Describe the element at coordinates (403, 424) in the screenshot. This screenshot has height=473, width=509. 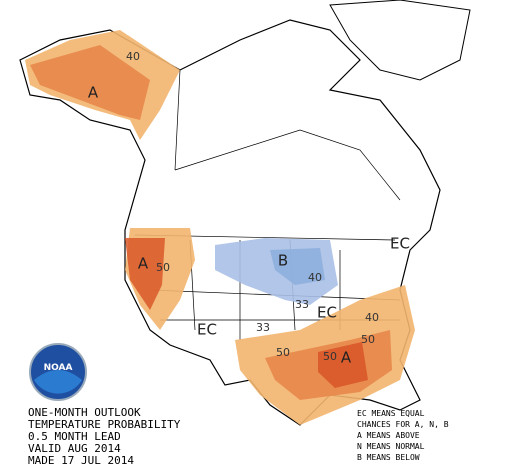
I see `legend-line: CHANCES FOR A, N, B` at that location.